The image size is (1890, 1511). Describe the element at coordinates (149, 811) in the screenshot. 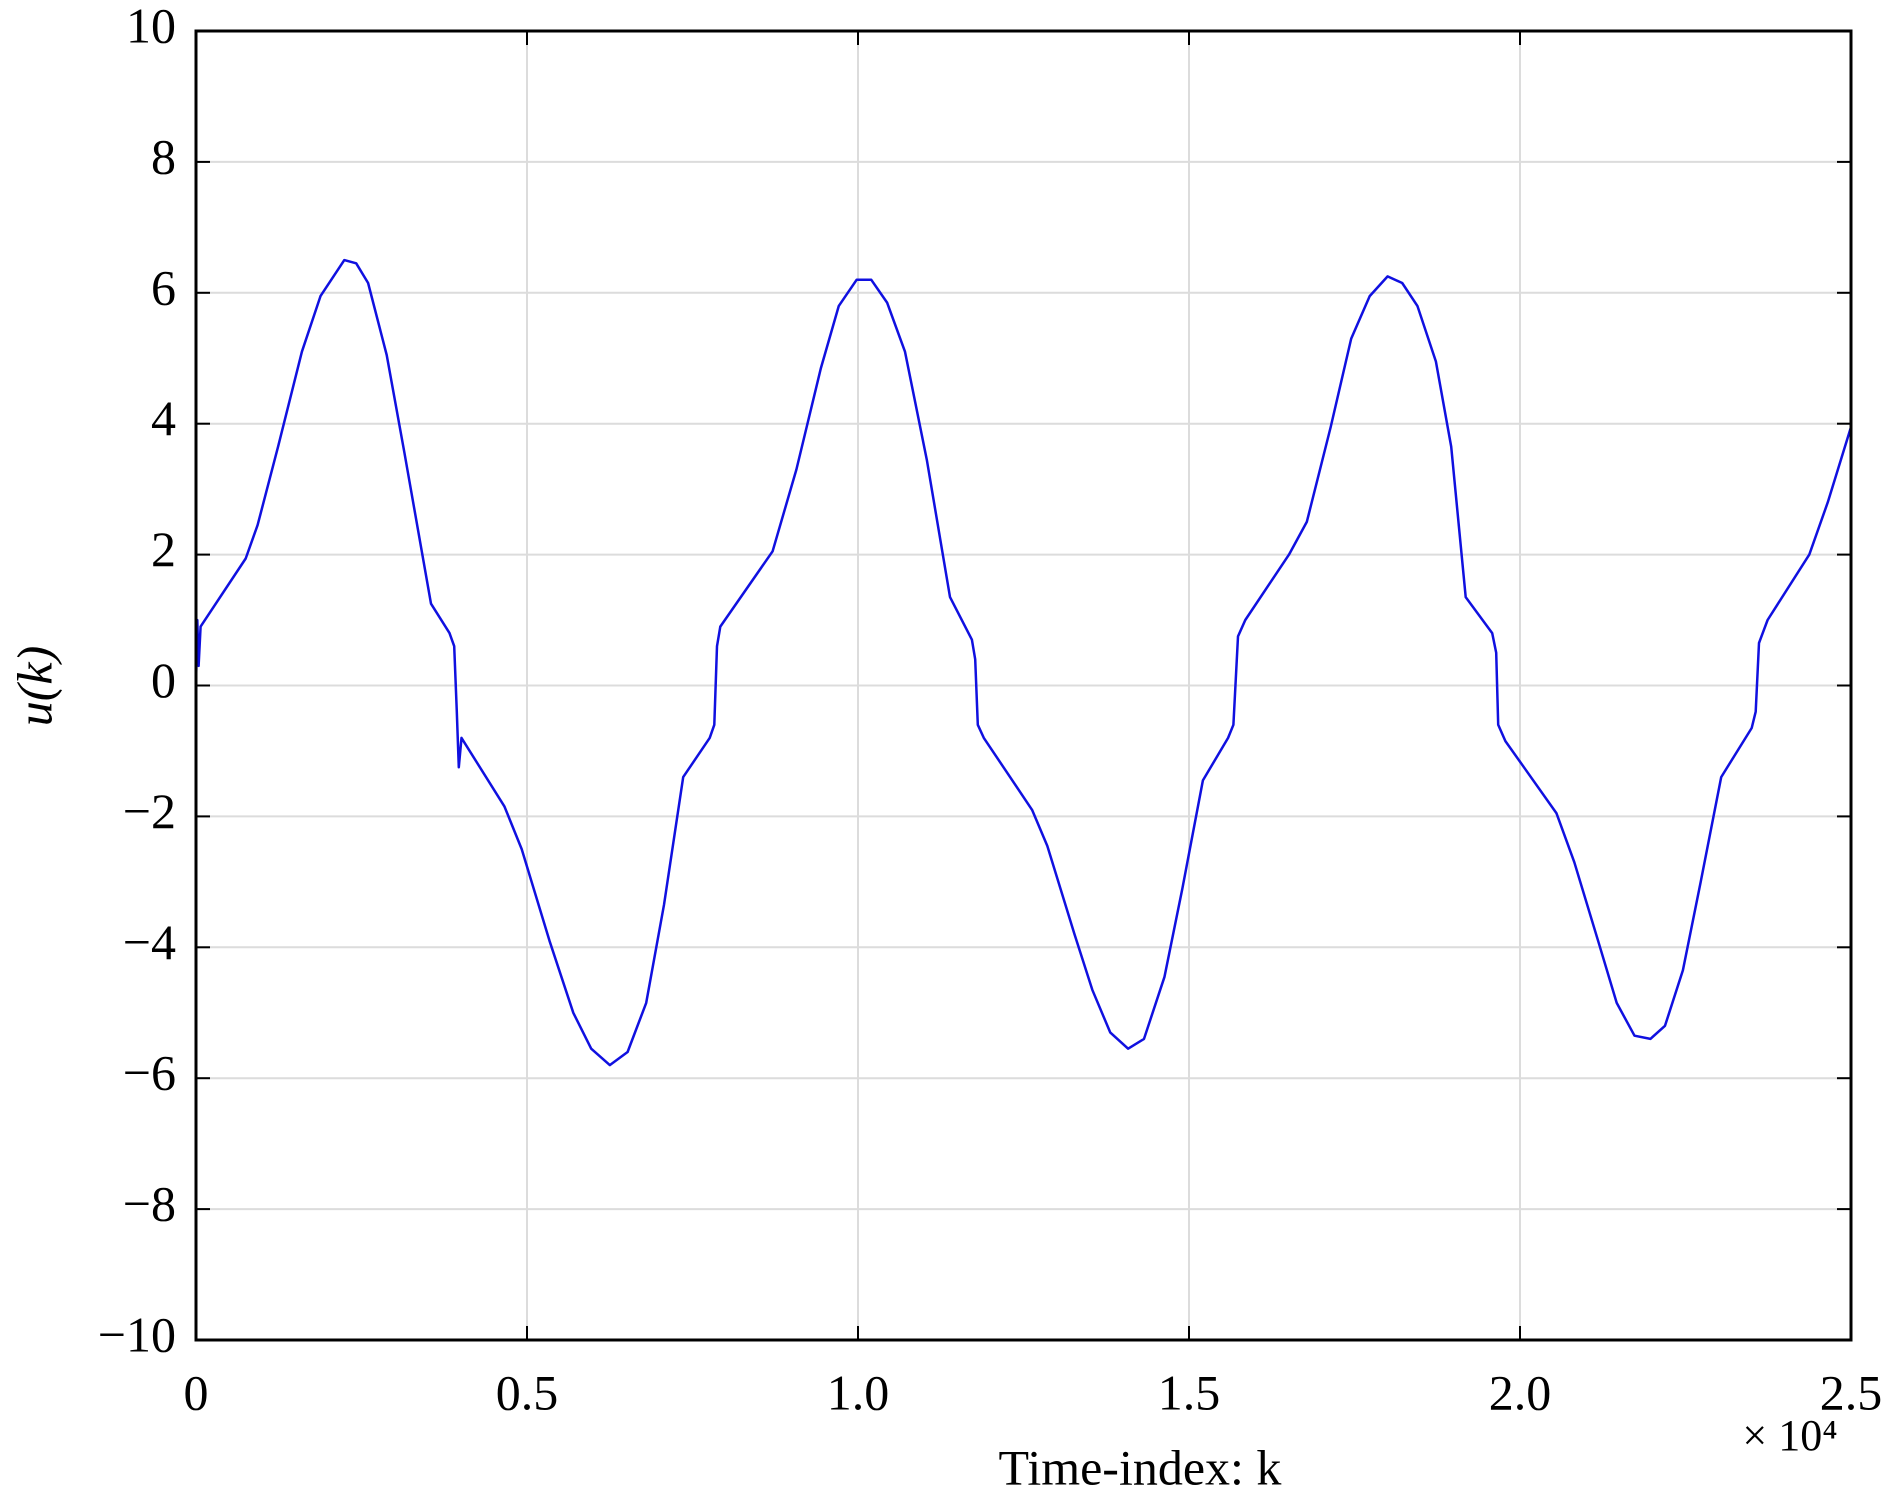

I see `y-tick-label: −2` at that location.